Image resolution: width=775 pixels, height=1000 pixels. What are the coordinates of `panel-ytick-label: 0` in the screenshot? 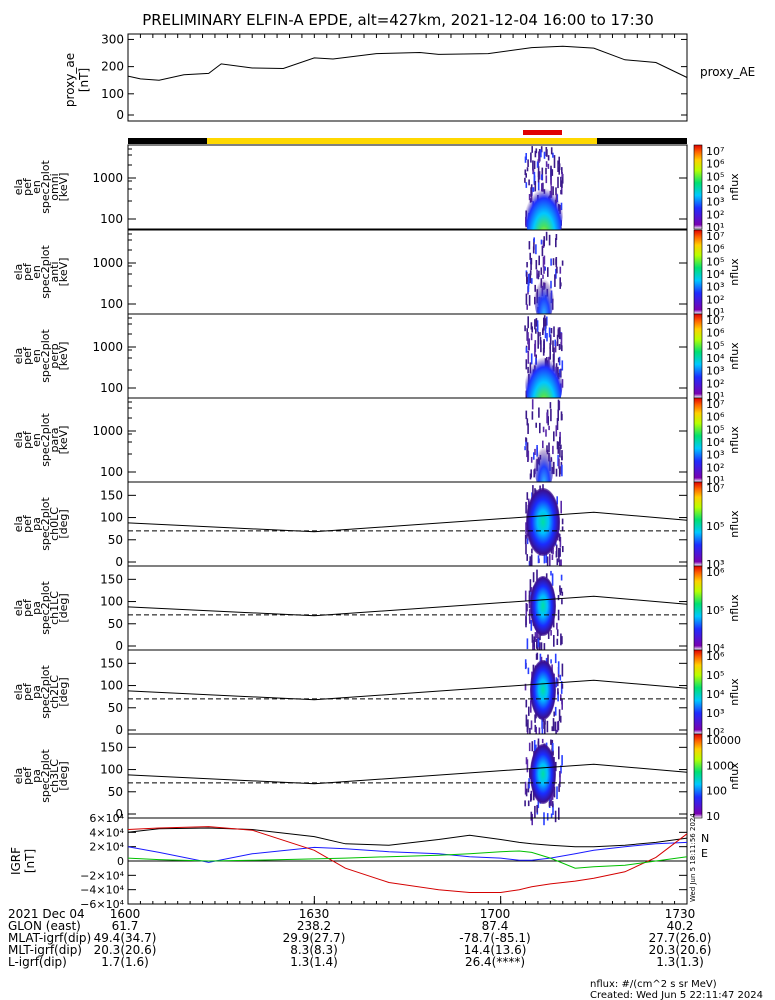 It's located at (119, 730).